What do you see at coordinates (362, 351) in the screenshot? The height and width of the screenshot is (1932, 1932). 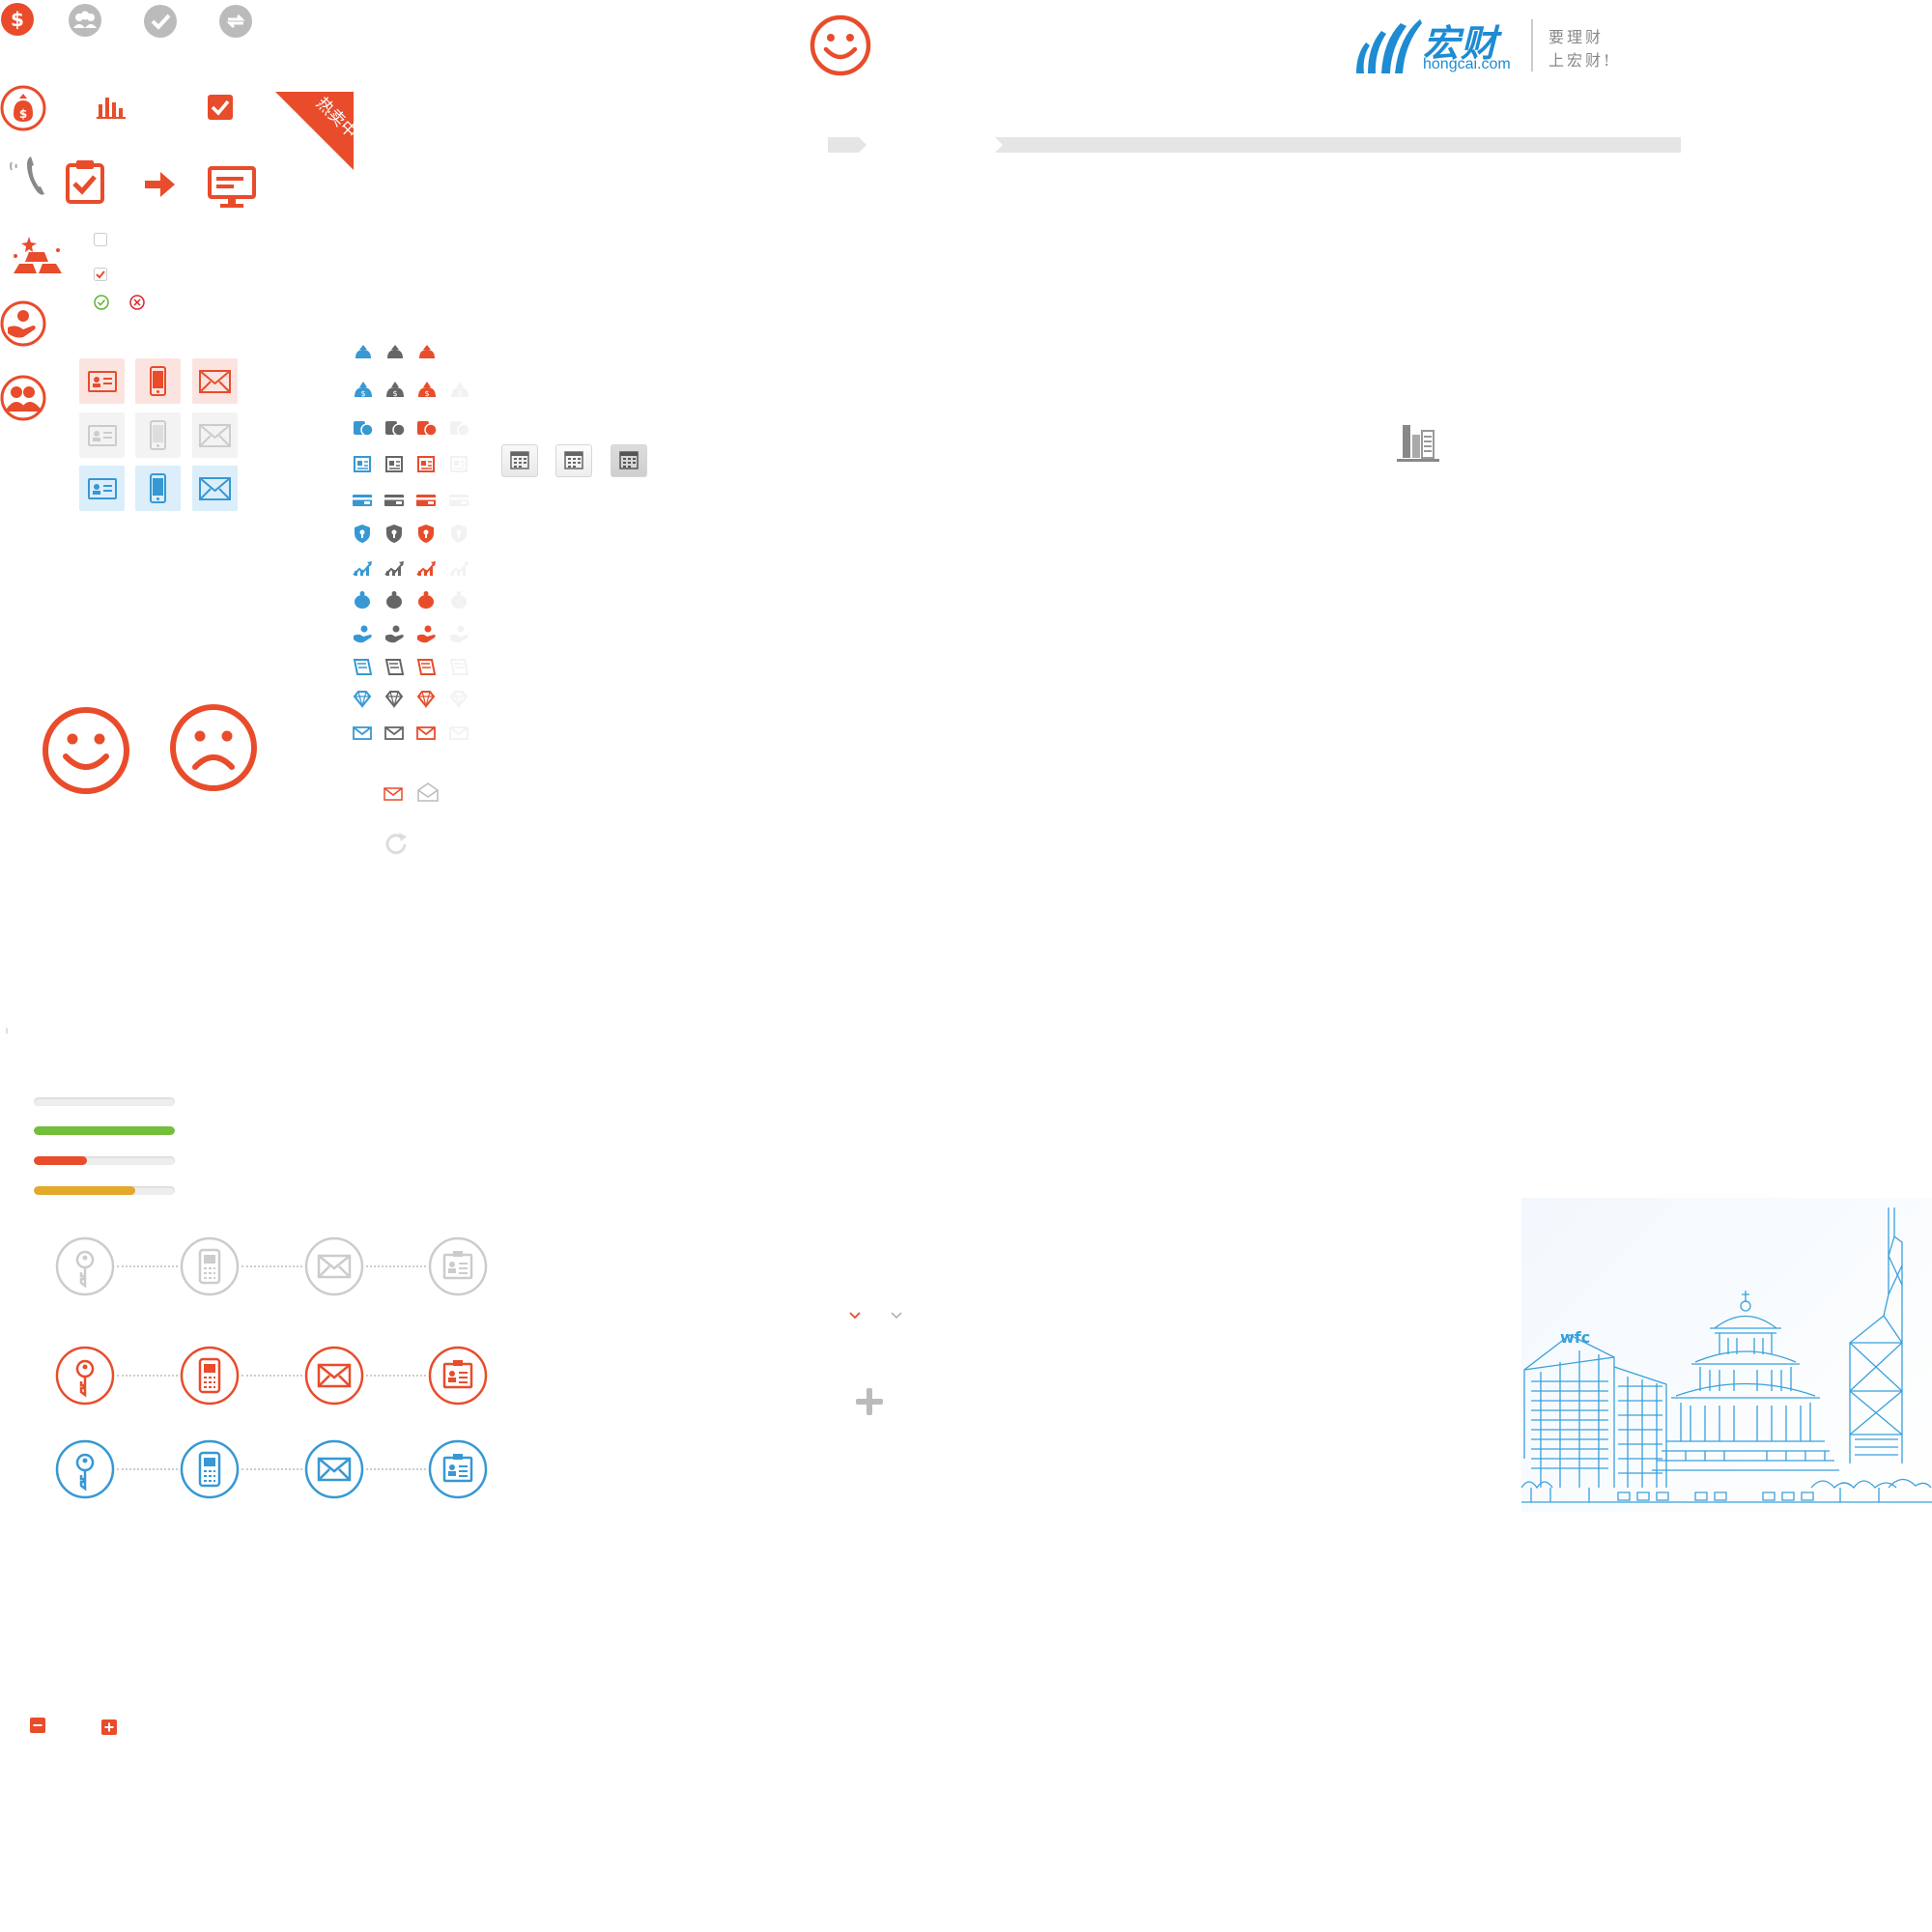 I see `money-bag-blue-icon` at bounding box center [362, 351].